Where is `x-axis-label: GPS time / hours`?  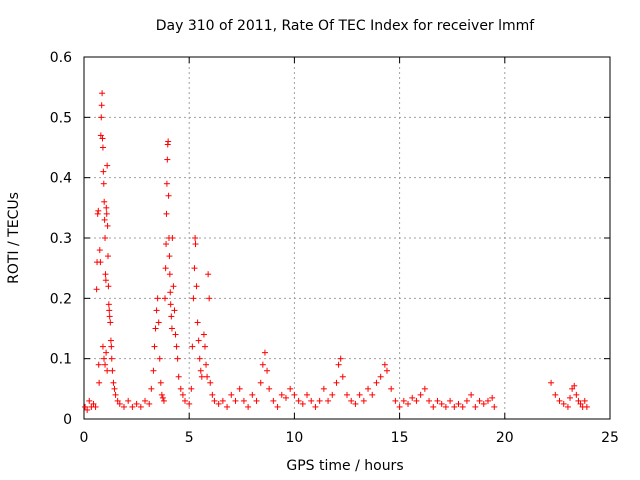 x-axis-label: GPS time / hours is located at coordinates (344, 466).